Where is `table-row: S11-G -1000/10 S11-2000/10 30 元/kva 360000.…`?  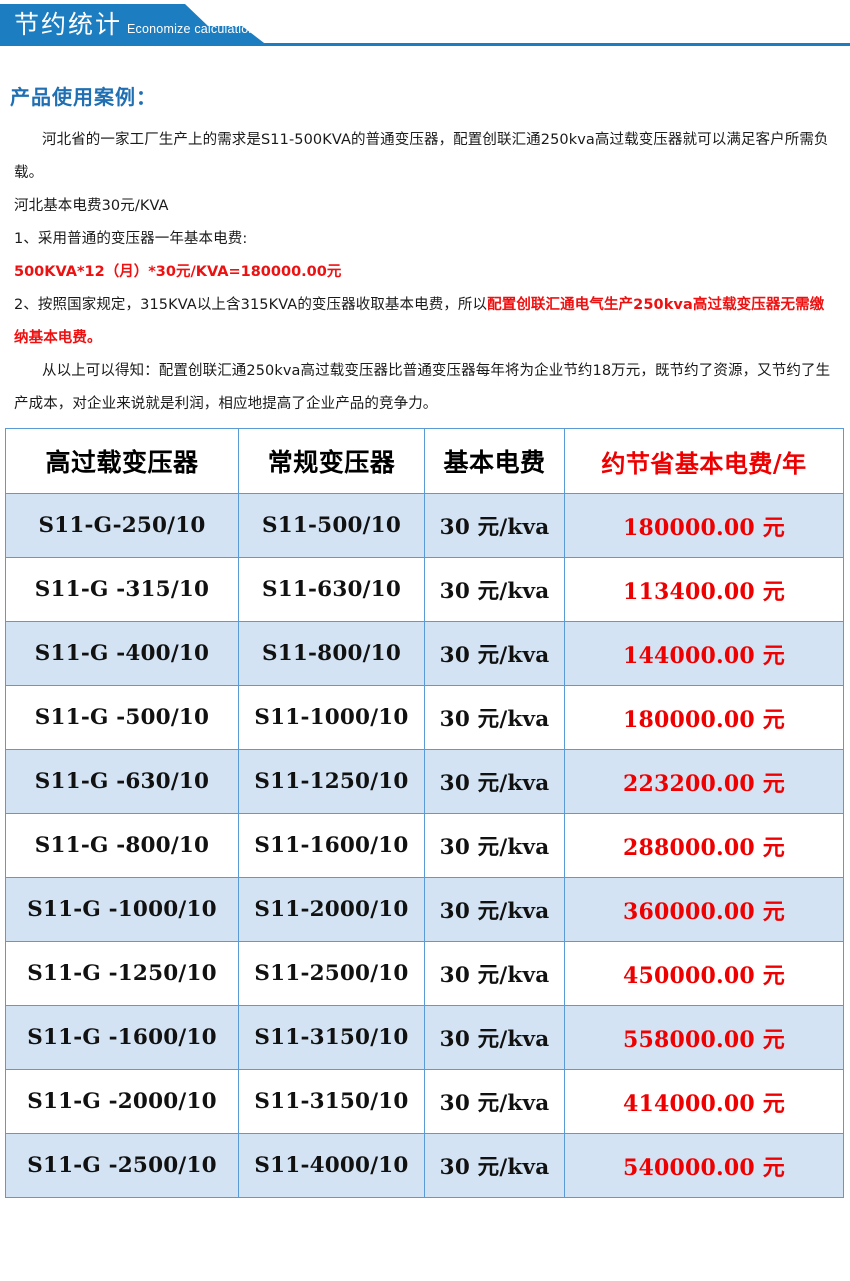 table-row: S11-G -1000/10 S11-2000/10 30 元/kva 360000.… is located at coordinates (424, 909).